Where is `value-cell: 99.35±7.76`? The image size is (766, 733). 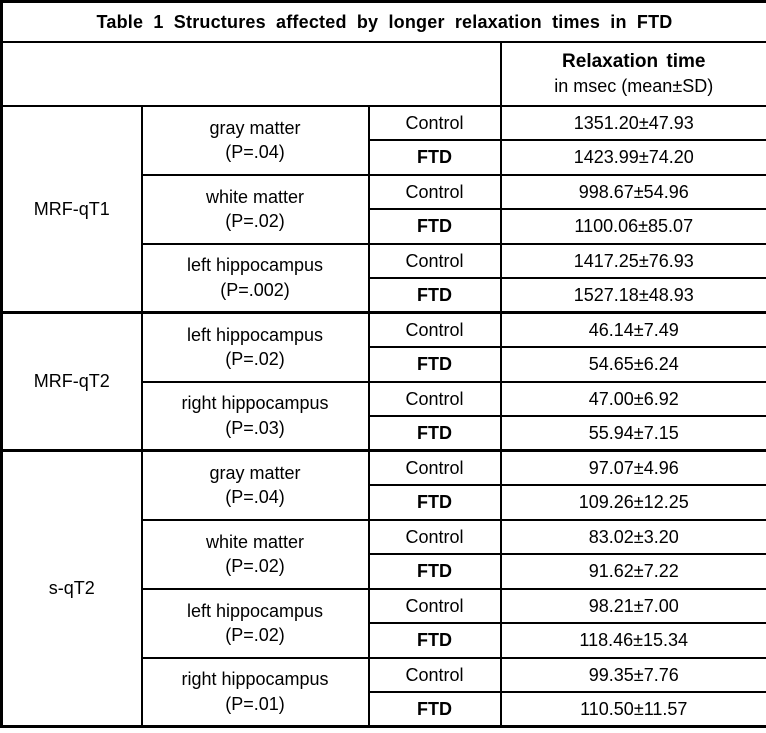 value-cell: 99.35±7.76 is located at coordinates (632, 674).